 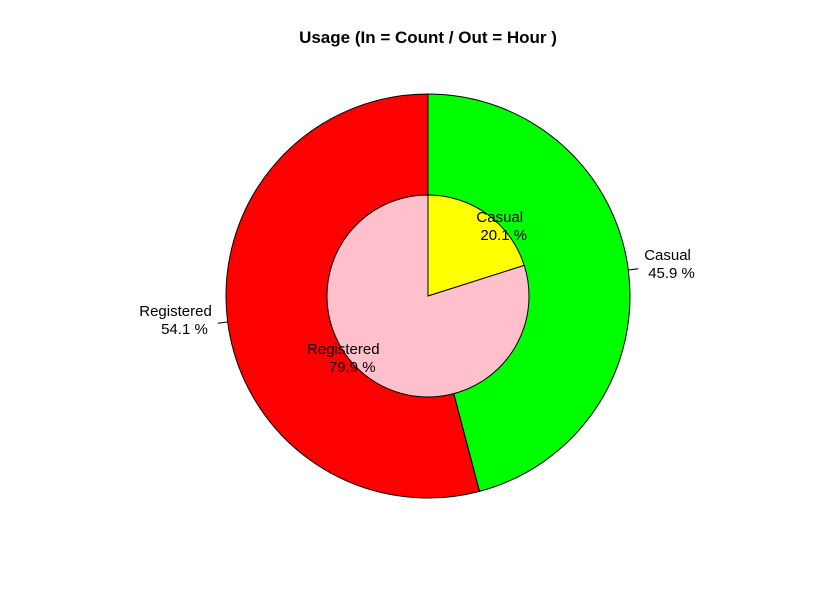 What do you see at coordinates (669, 264) in the screenshot?
I see `label-outer-casual: Casual 45.9 %` at bounding box center [669, 264].